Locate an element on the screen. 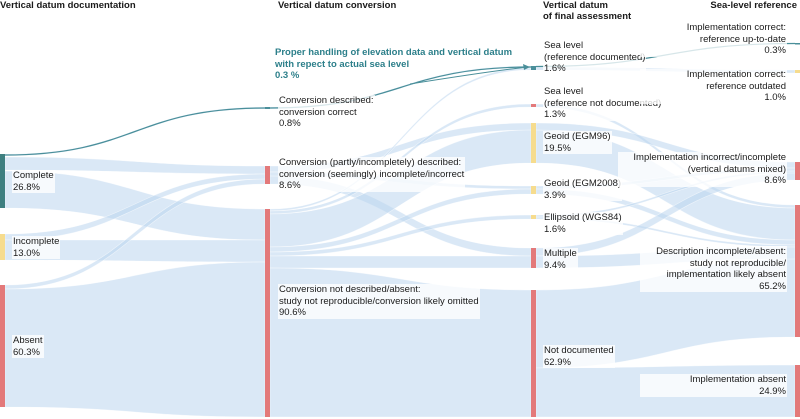 This screenshot has height=419, width=800. node-bar-ref-correct-uptodate is located at coordinates (797, 44).